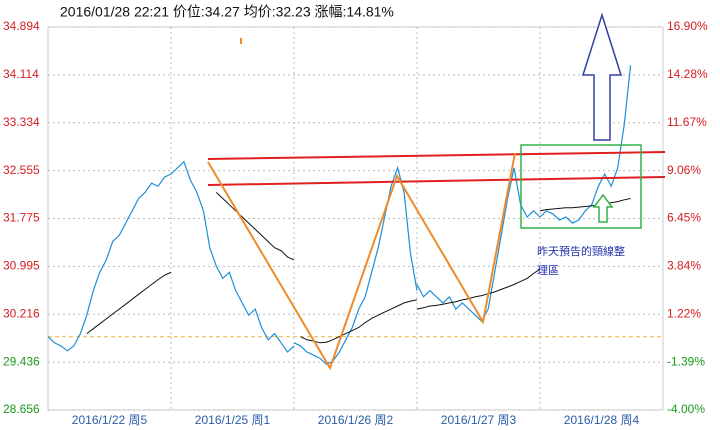 The width and height of the screenshot is (720, 430). Describe the element at coordinates (21, 74) in the screenshot. I see `y-tick-label: 34.114` at that location.